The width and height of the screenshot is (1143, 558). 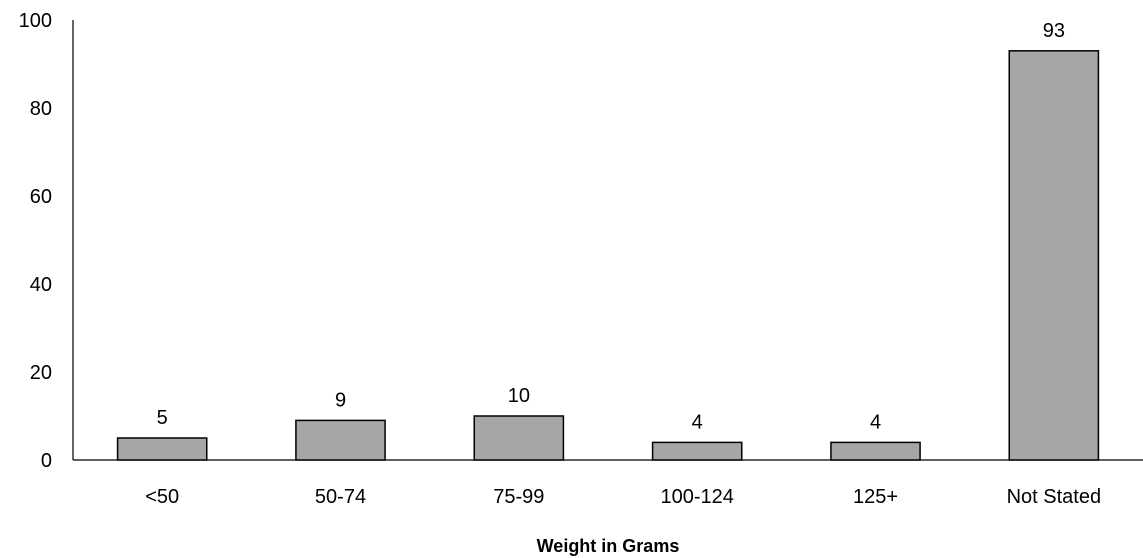 What do you see at coordinates (41, 197) in the screenshot?
I see `y-tick-label: 60` at bounding box center [41, 197].